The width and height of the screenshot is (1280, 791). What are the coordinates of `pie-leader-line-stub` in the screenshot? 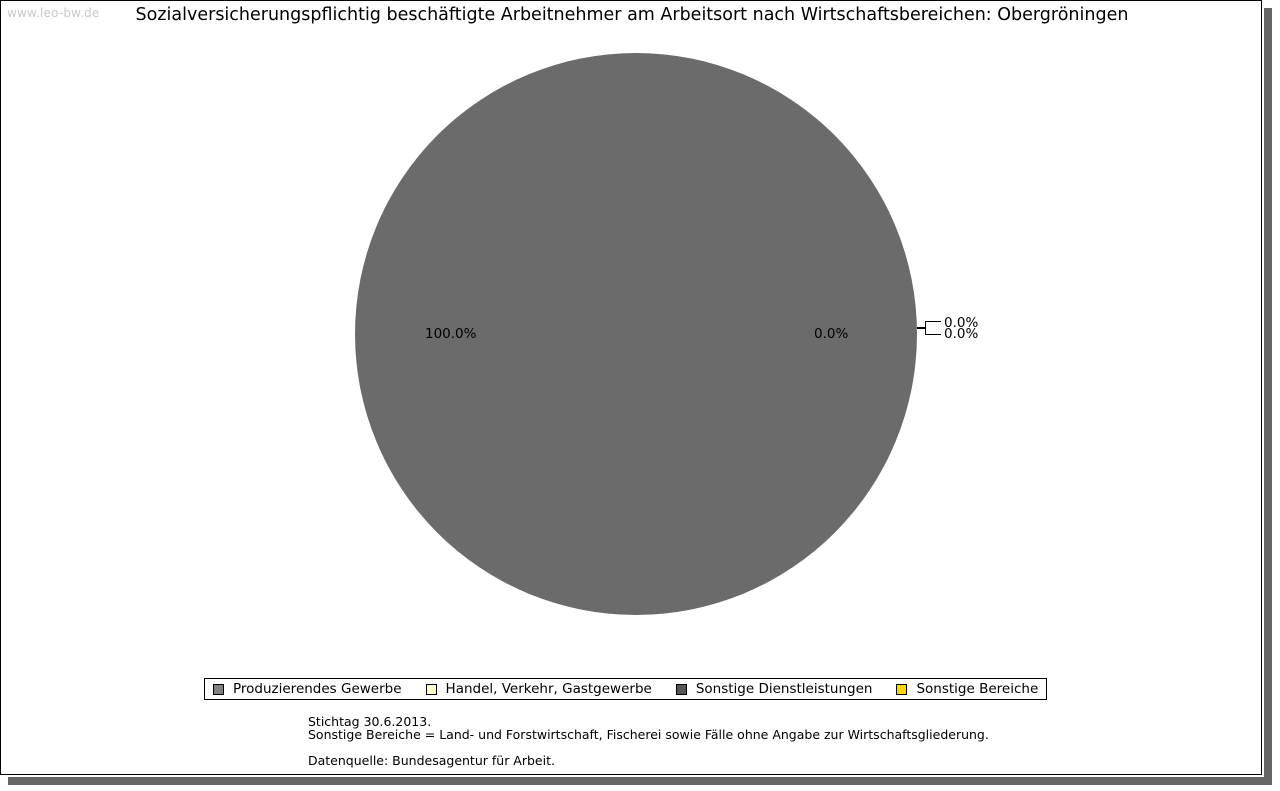 It's located at (921, 328).